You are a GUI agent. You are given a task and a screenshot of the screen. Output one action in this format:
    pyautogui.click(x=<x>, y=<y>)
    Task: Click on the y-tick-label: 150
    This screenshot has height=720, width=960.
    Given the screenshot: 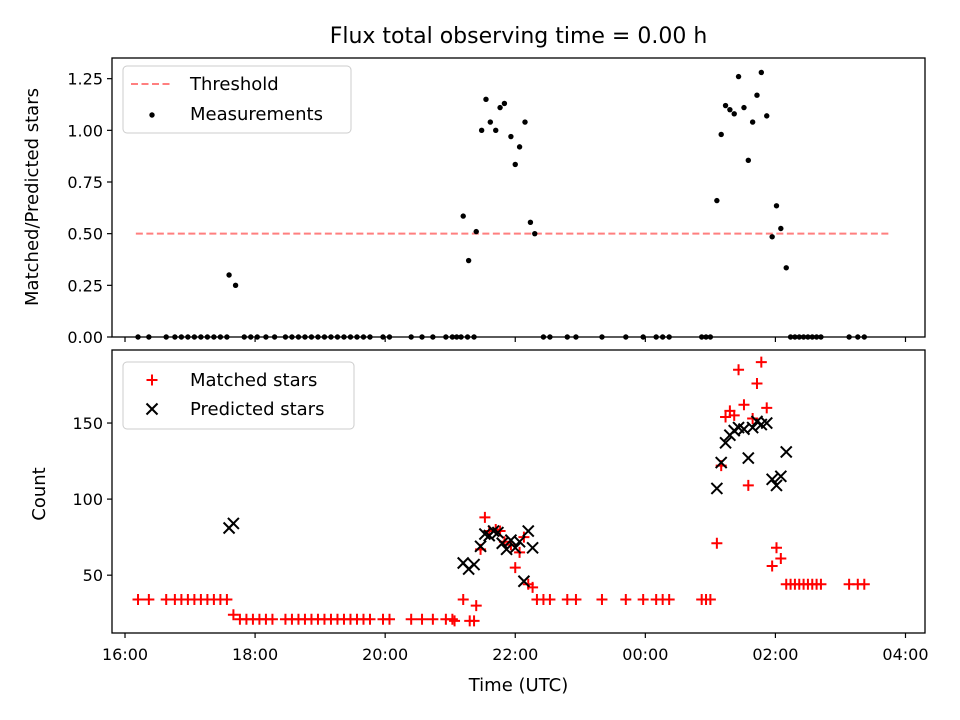 What is the action you would take?
    pyautogui.click(x=87, y=423)
    